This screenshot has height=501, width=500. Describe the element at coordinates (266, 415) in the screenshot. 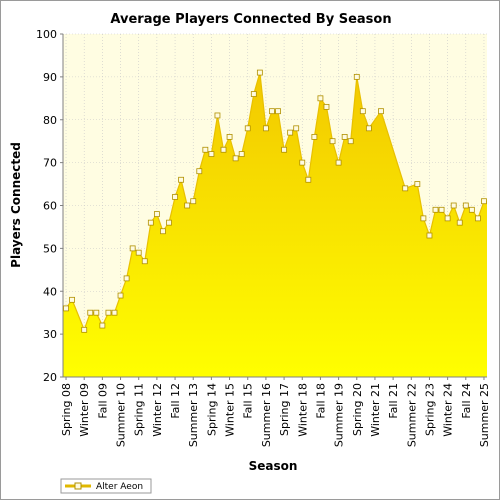

I see `x-tick-label: Summer 16` at that location.